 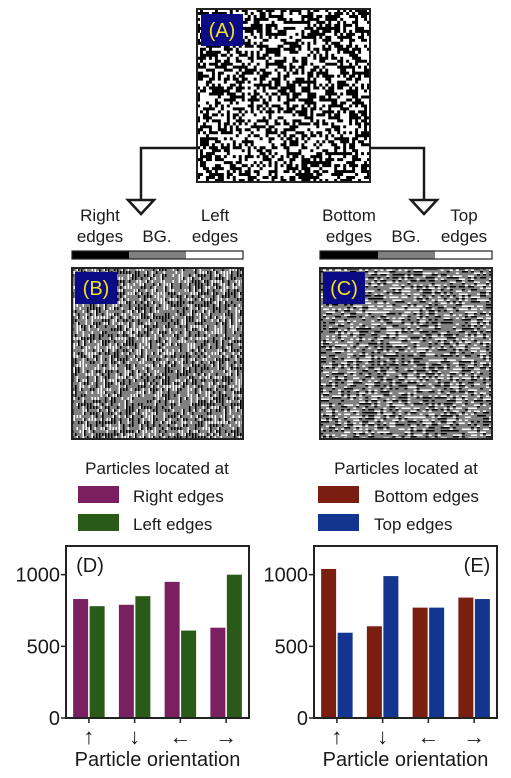 I want to click on panel-a: (A), so click(x=283, y=95).